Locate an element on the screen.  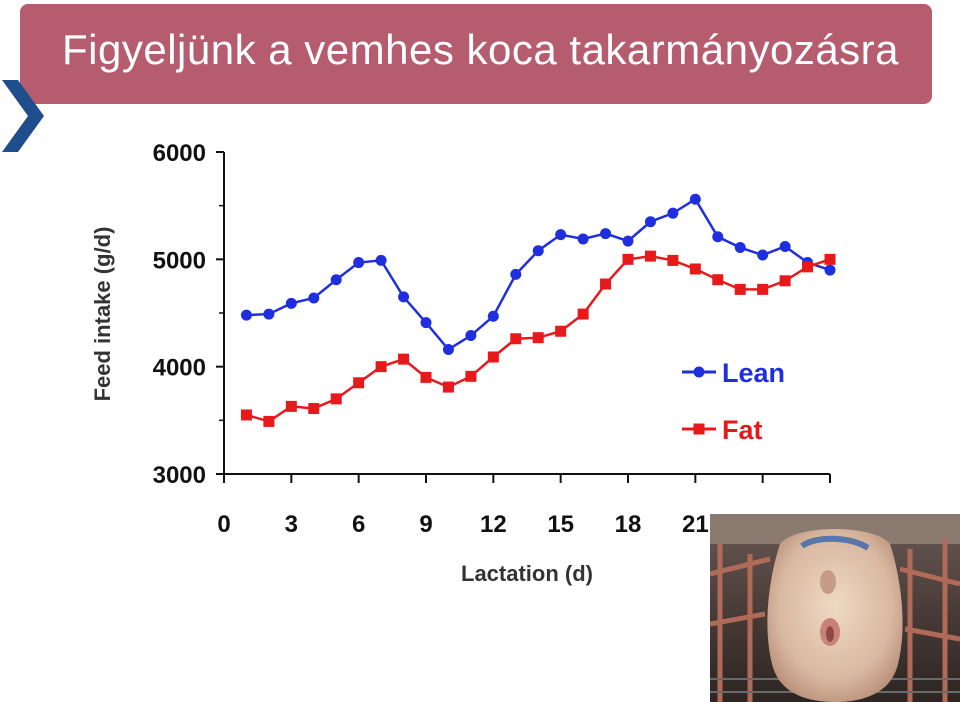
slide-title: Figyeljünk a vemhes koca takarmányozásra is located at coordinates (481, 49).